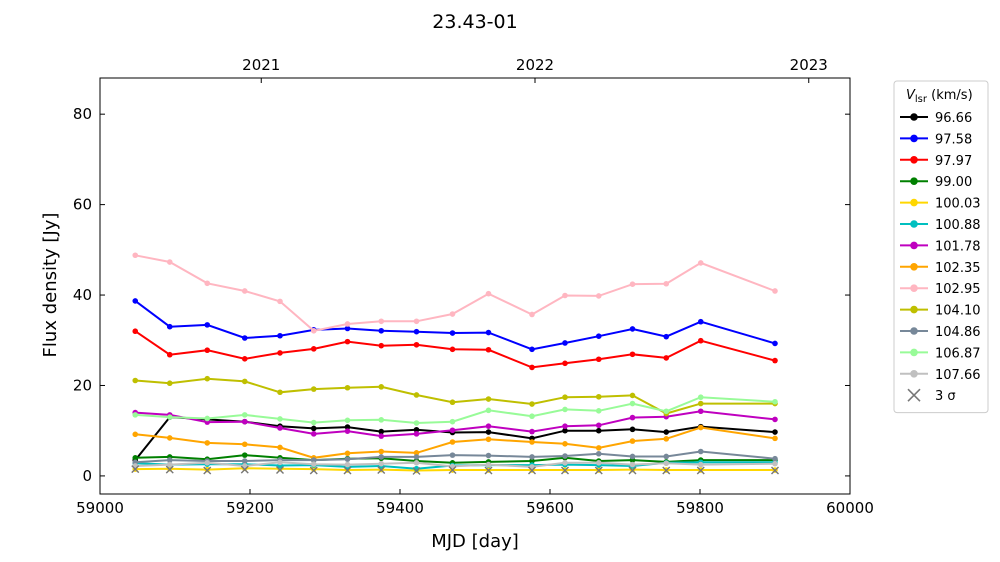  What do you see at coordinates (940, 311) in the screenshot?
I see `legend-item-104.10: 104.10` at bounding box center [940, 311].